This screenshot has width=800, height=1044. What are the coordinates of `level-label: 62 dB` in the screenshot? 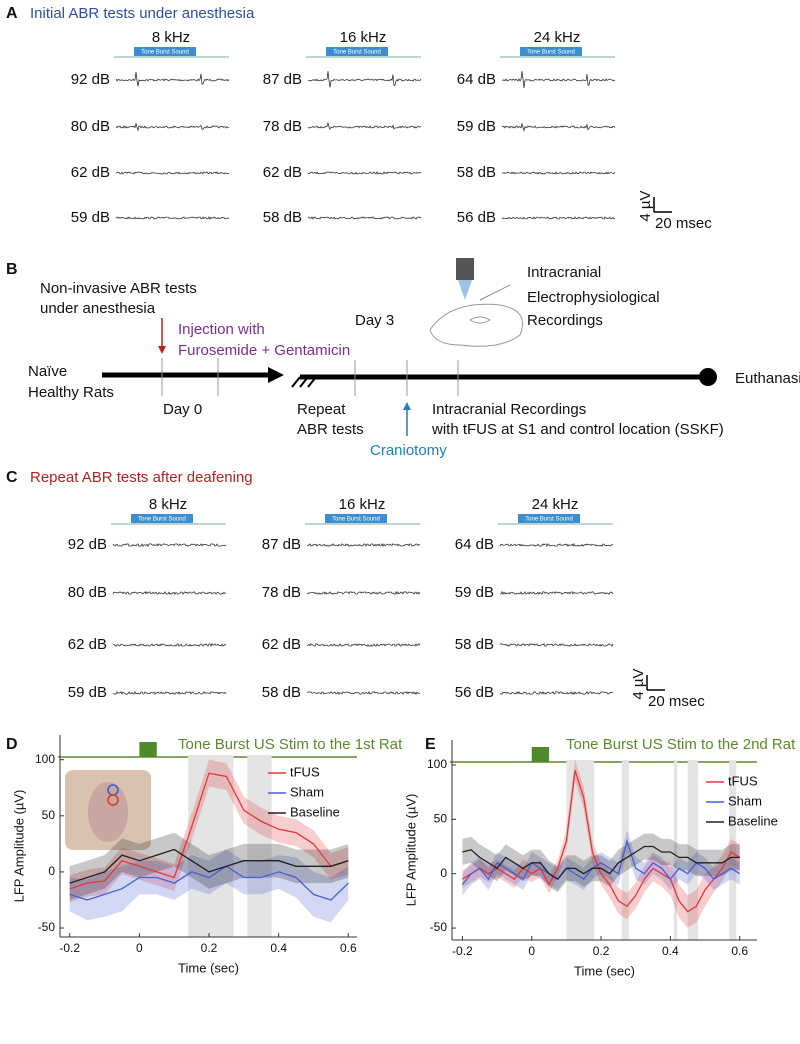 It's located at (281, 644).